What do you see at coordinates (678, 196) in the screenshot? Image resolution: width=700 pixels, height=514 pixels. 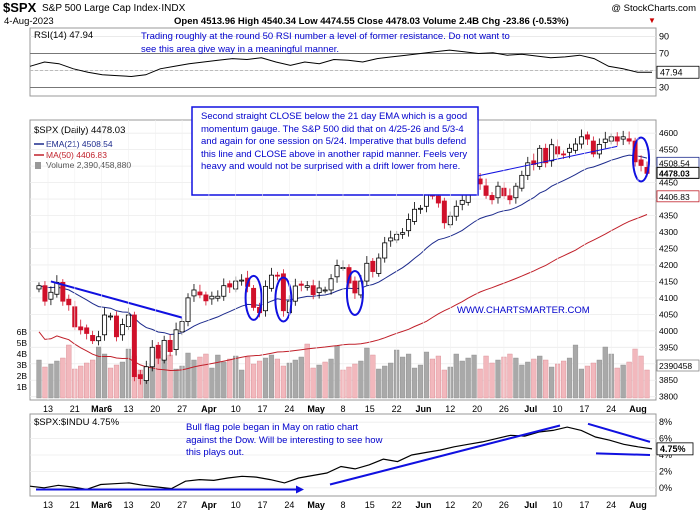 I see `ma-value-box` at bounding box center [678, 196].